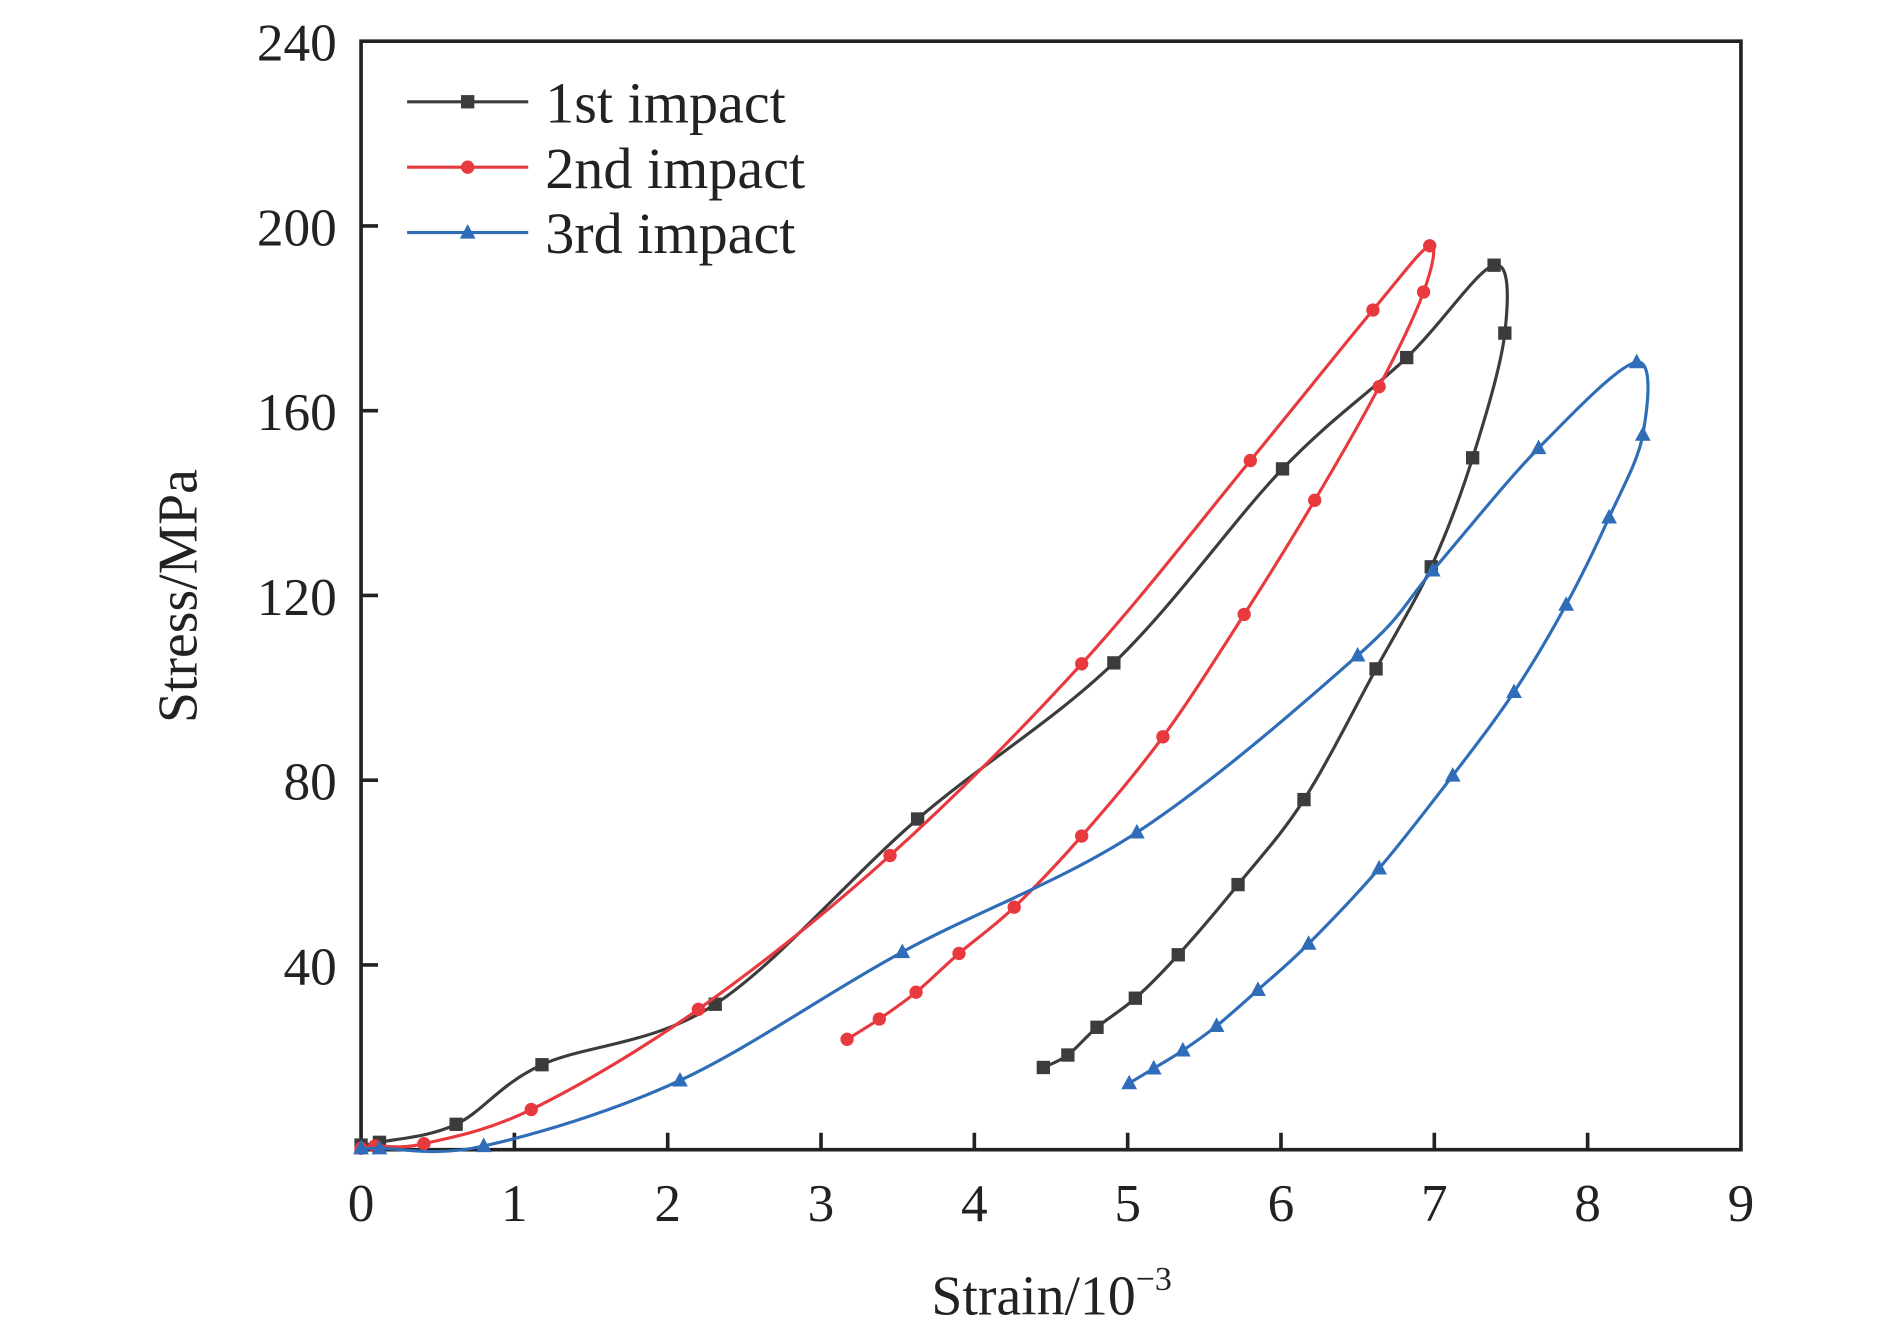  What do you see at coordinates (667, 1203) in the screenshot?
I see `x-tick-label: 2` at bounding box center [667, 1203].